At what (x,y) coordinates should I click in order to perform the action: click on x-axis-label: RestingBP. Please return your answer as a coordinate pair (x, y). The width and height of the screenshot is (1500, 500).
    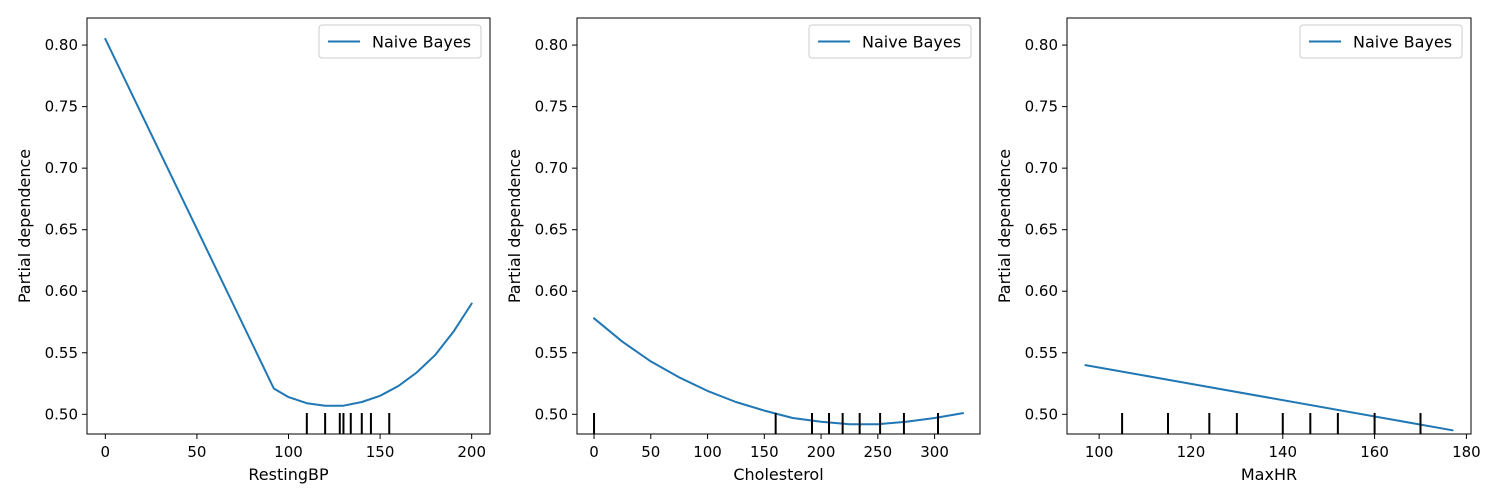
    Looking at the image, I should click on (288, 474).